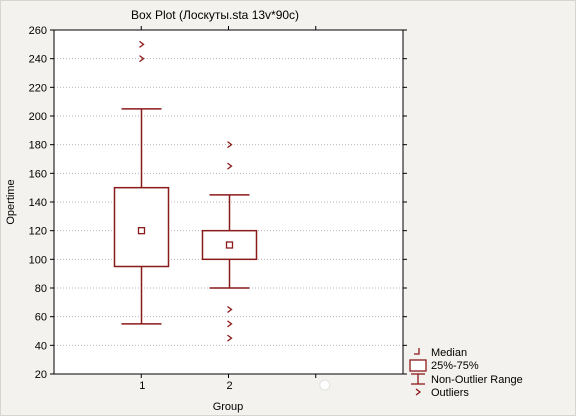 Image resolution: width=576 pixels, height=416 pixels. Describe the element at coordinates (449, 353) in the screenshot. I see `legend-label-median: Median` at that location.